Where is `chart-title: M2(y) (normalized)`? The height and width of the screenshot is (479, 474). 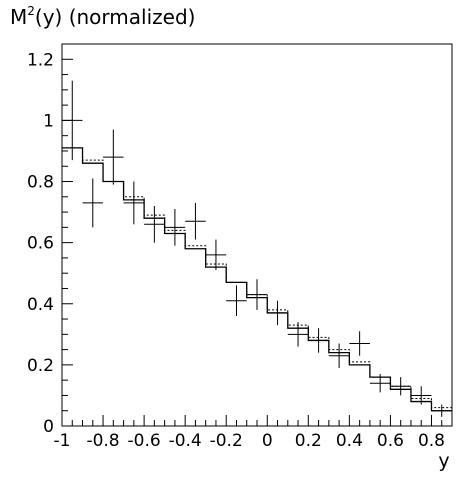 chart-title: M2(y) (normalized) is located at coordinates (102, 16).